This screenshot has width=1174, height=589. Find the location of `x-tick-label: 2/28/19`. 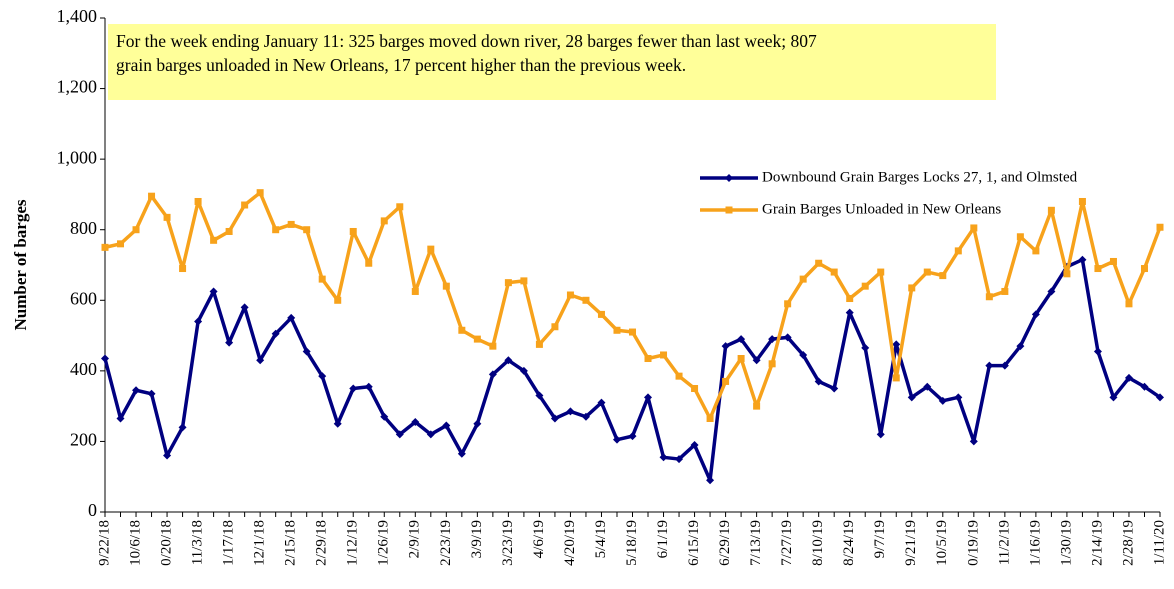

x-tick-label: 2/28/19 is located at coordinates (1128, 543).